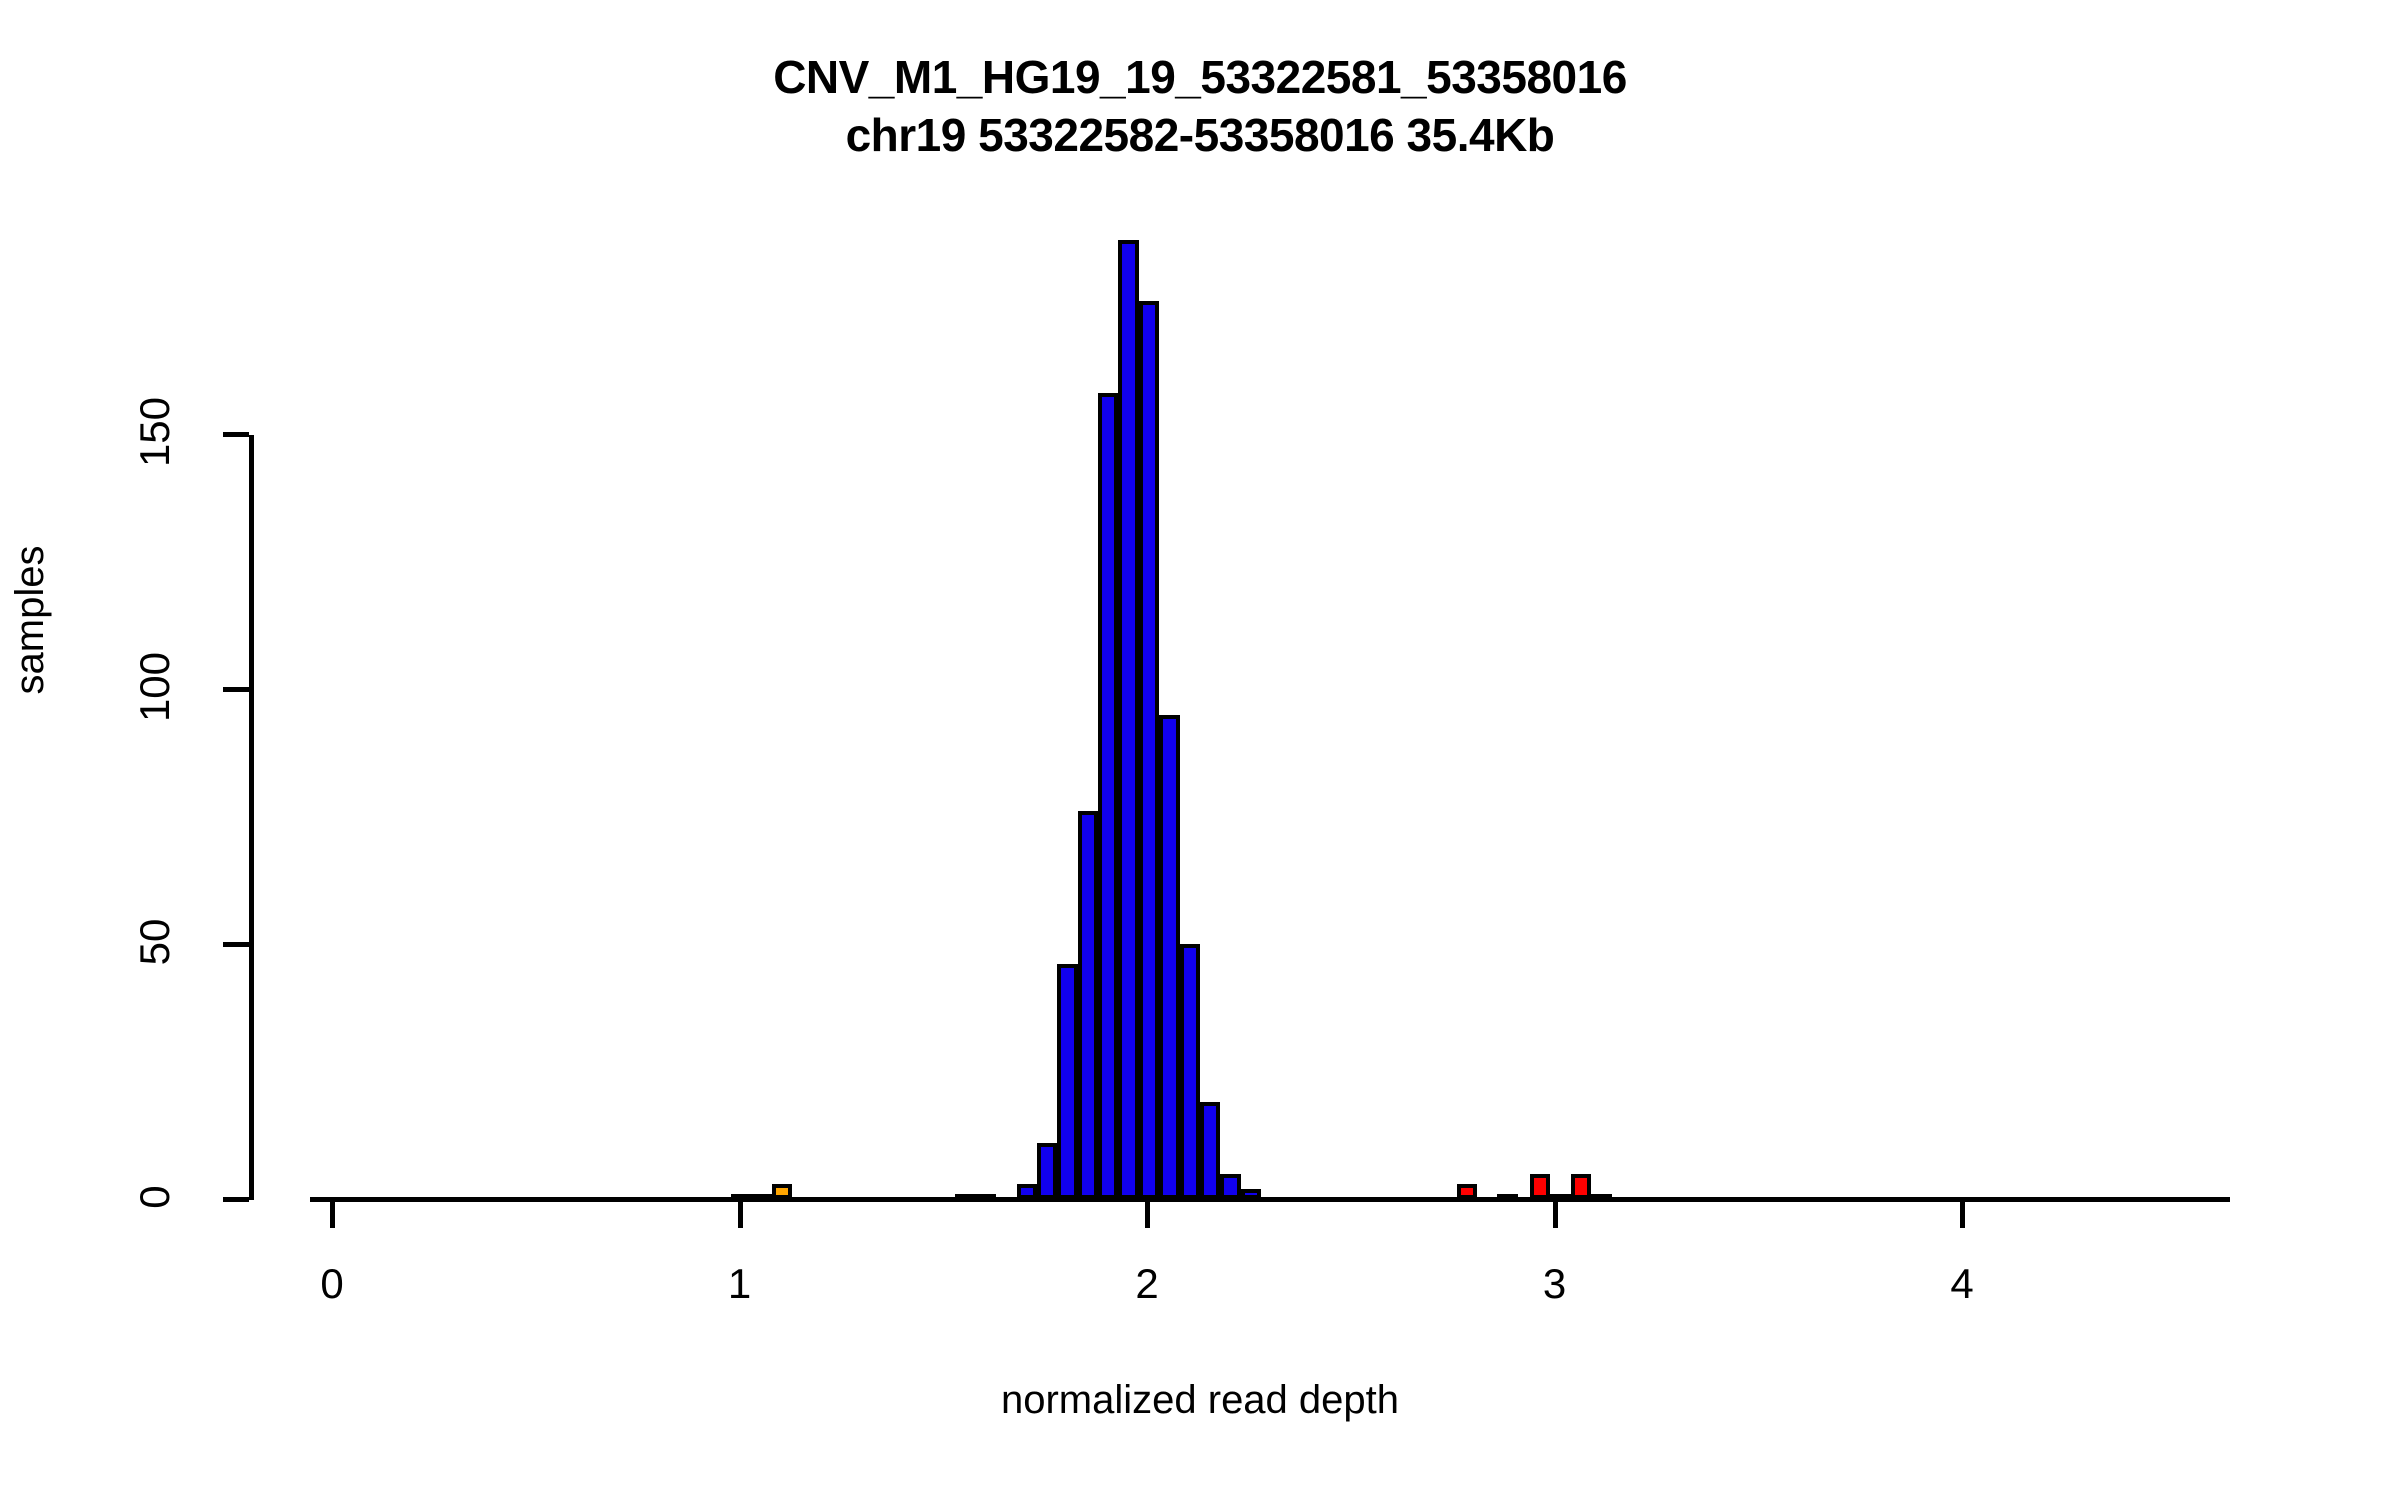  I want to click on x-axis-tick-label: 4, so click(1962, 1283).